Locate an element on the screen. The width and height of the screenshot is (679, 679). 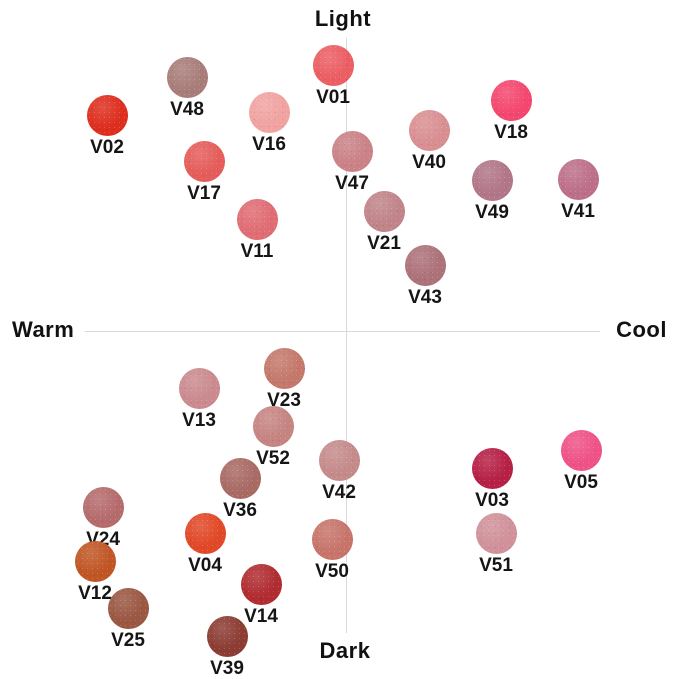
warm-cool-axis-line is located at coordinates (342, 331).